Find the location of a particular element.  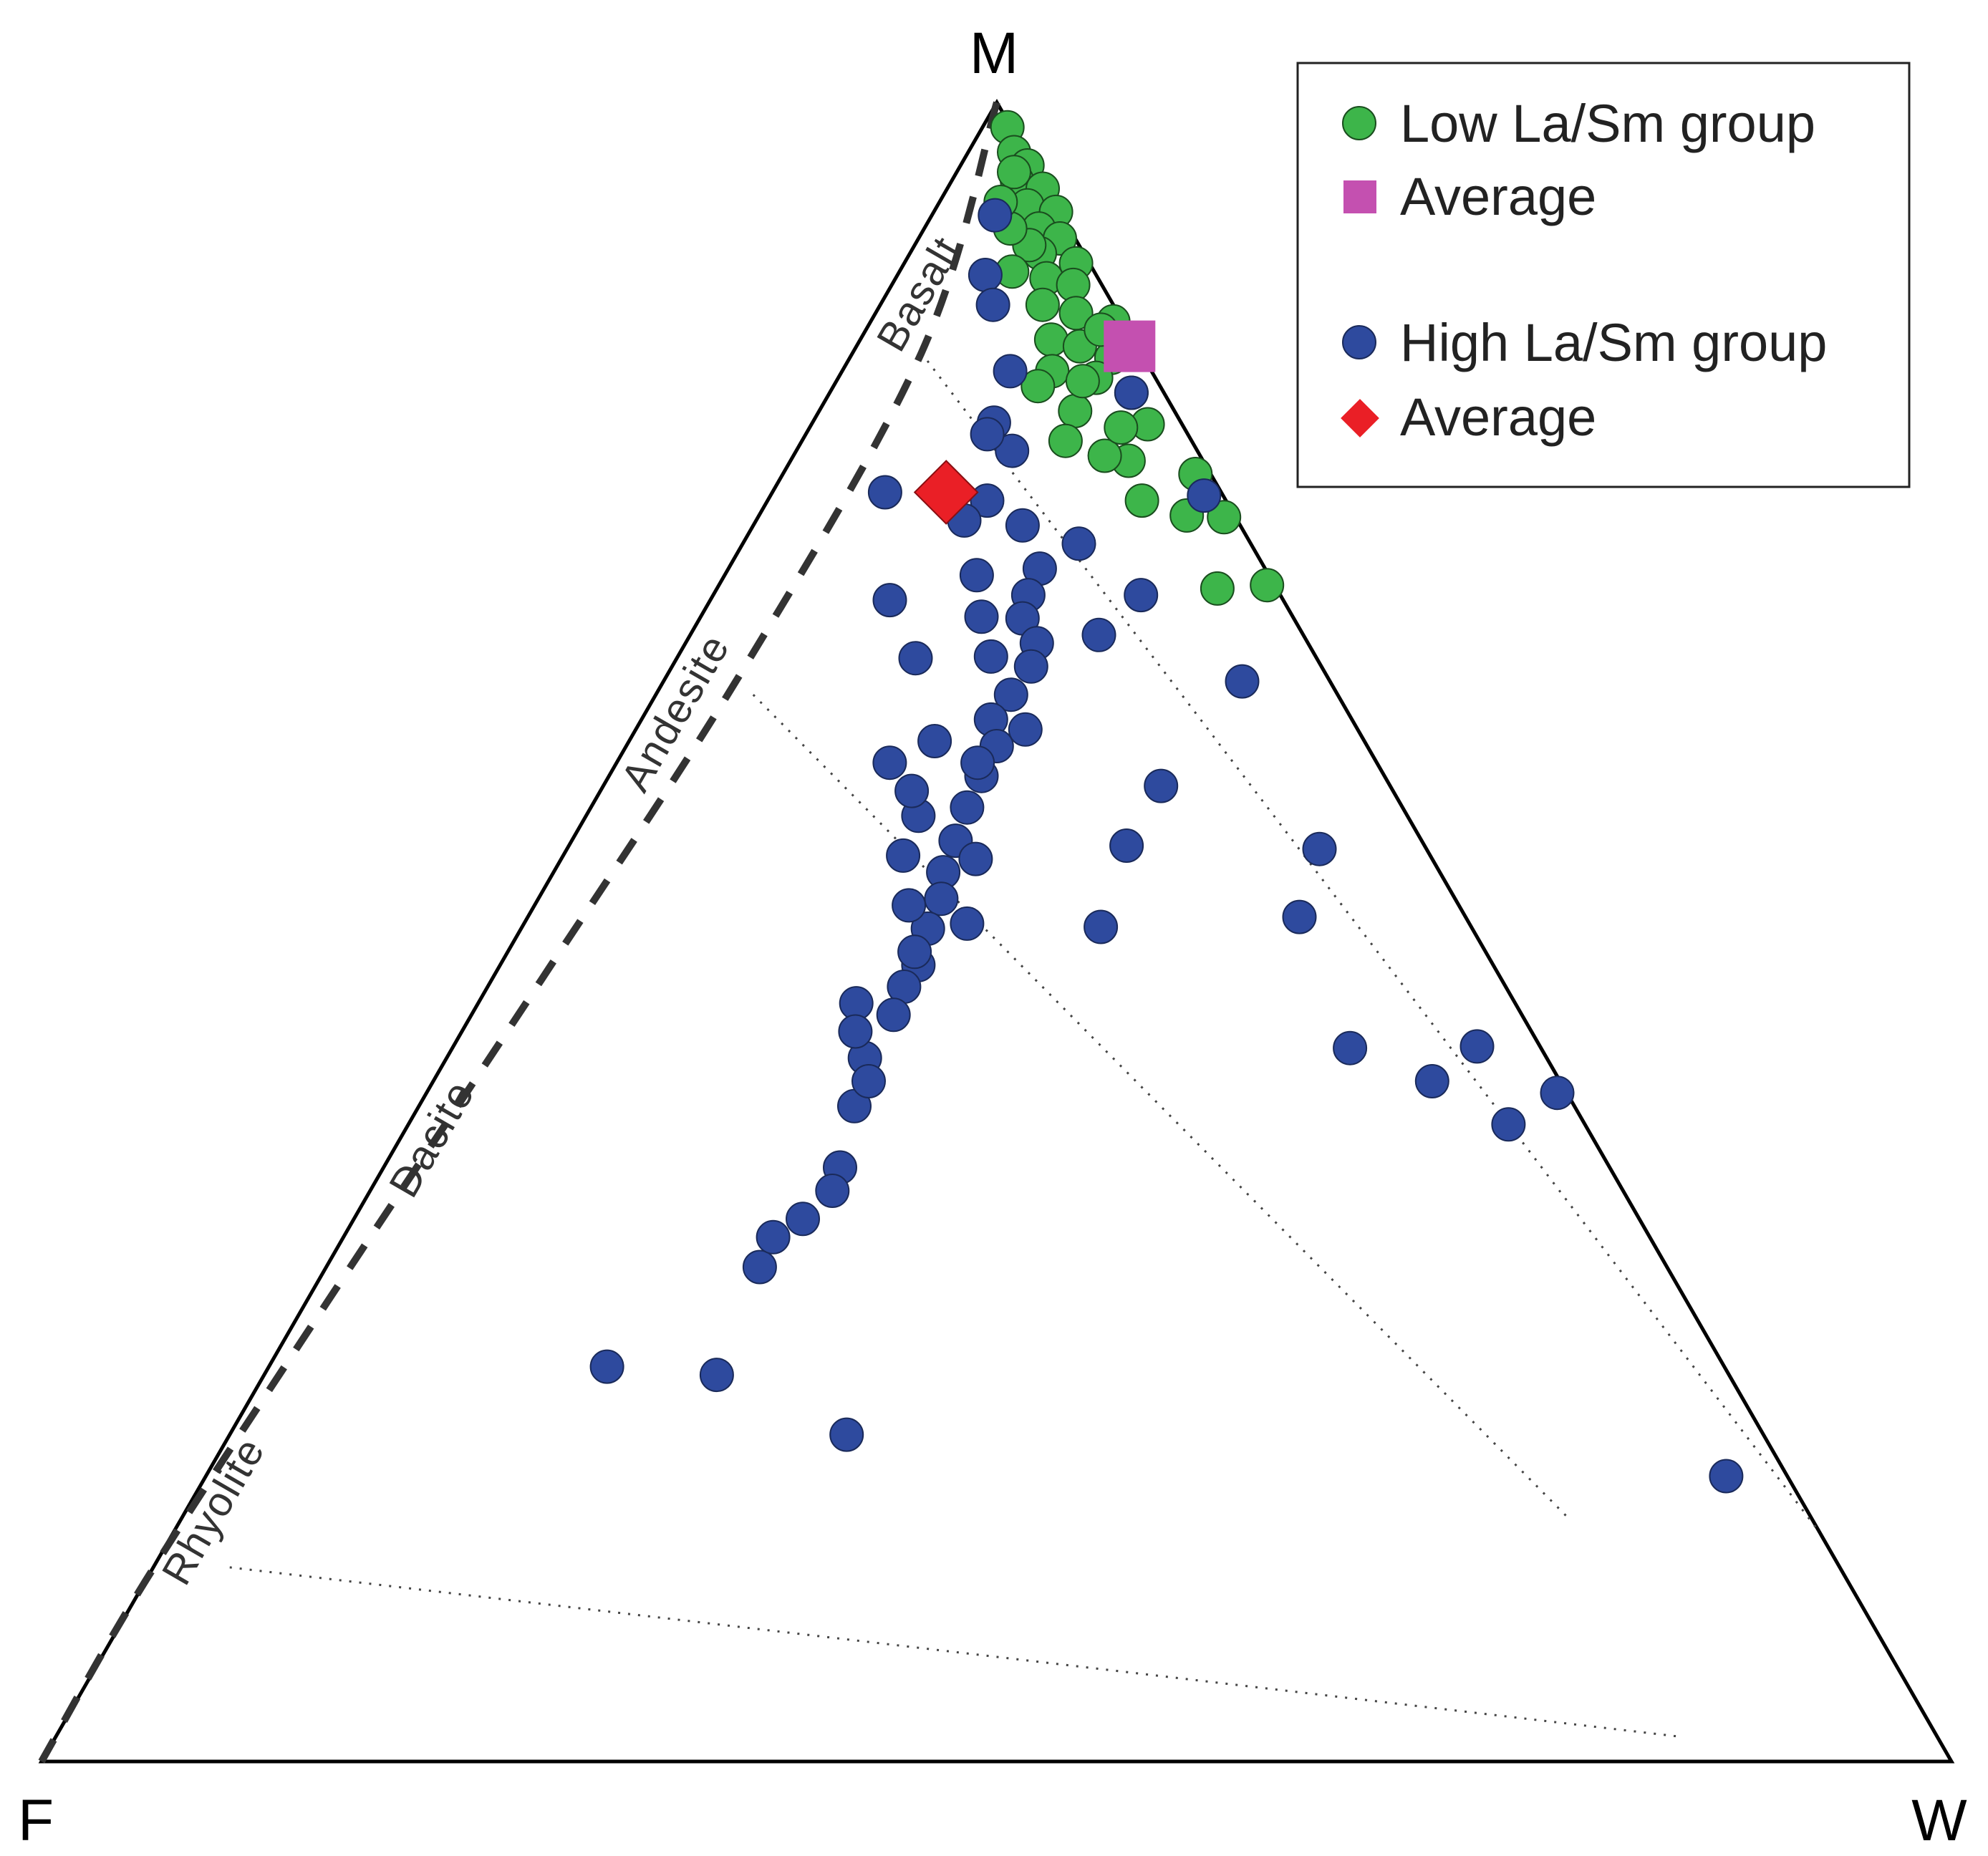

field-label-rhyolite: Rhyolite is located at coordinates (213, 1510).